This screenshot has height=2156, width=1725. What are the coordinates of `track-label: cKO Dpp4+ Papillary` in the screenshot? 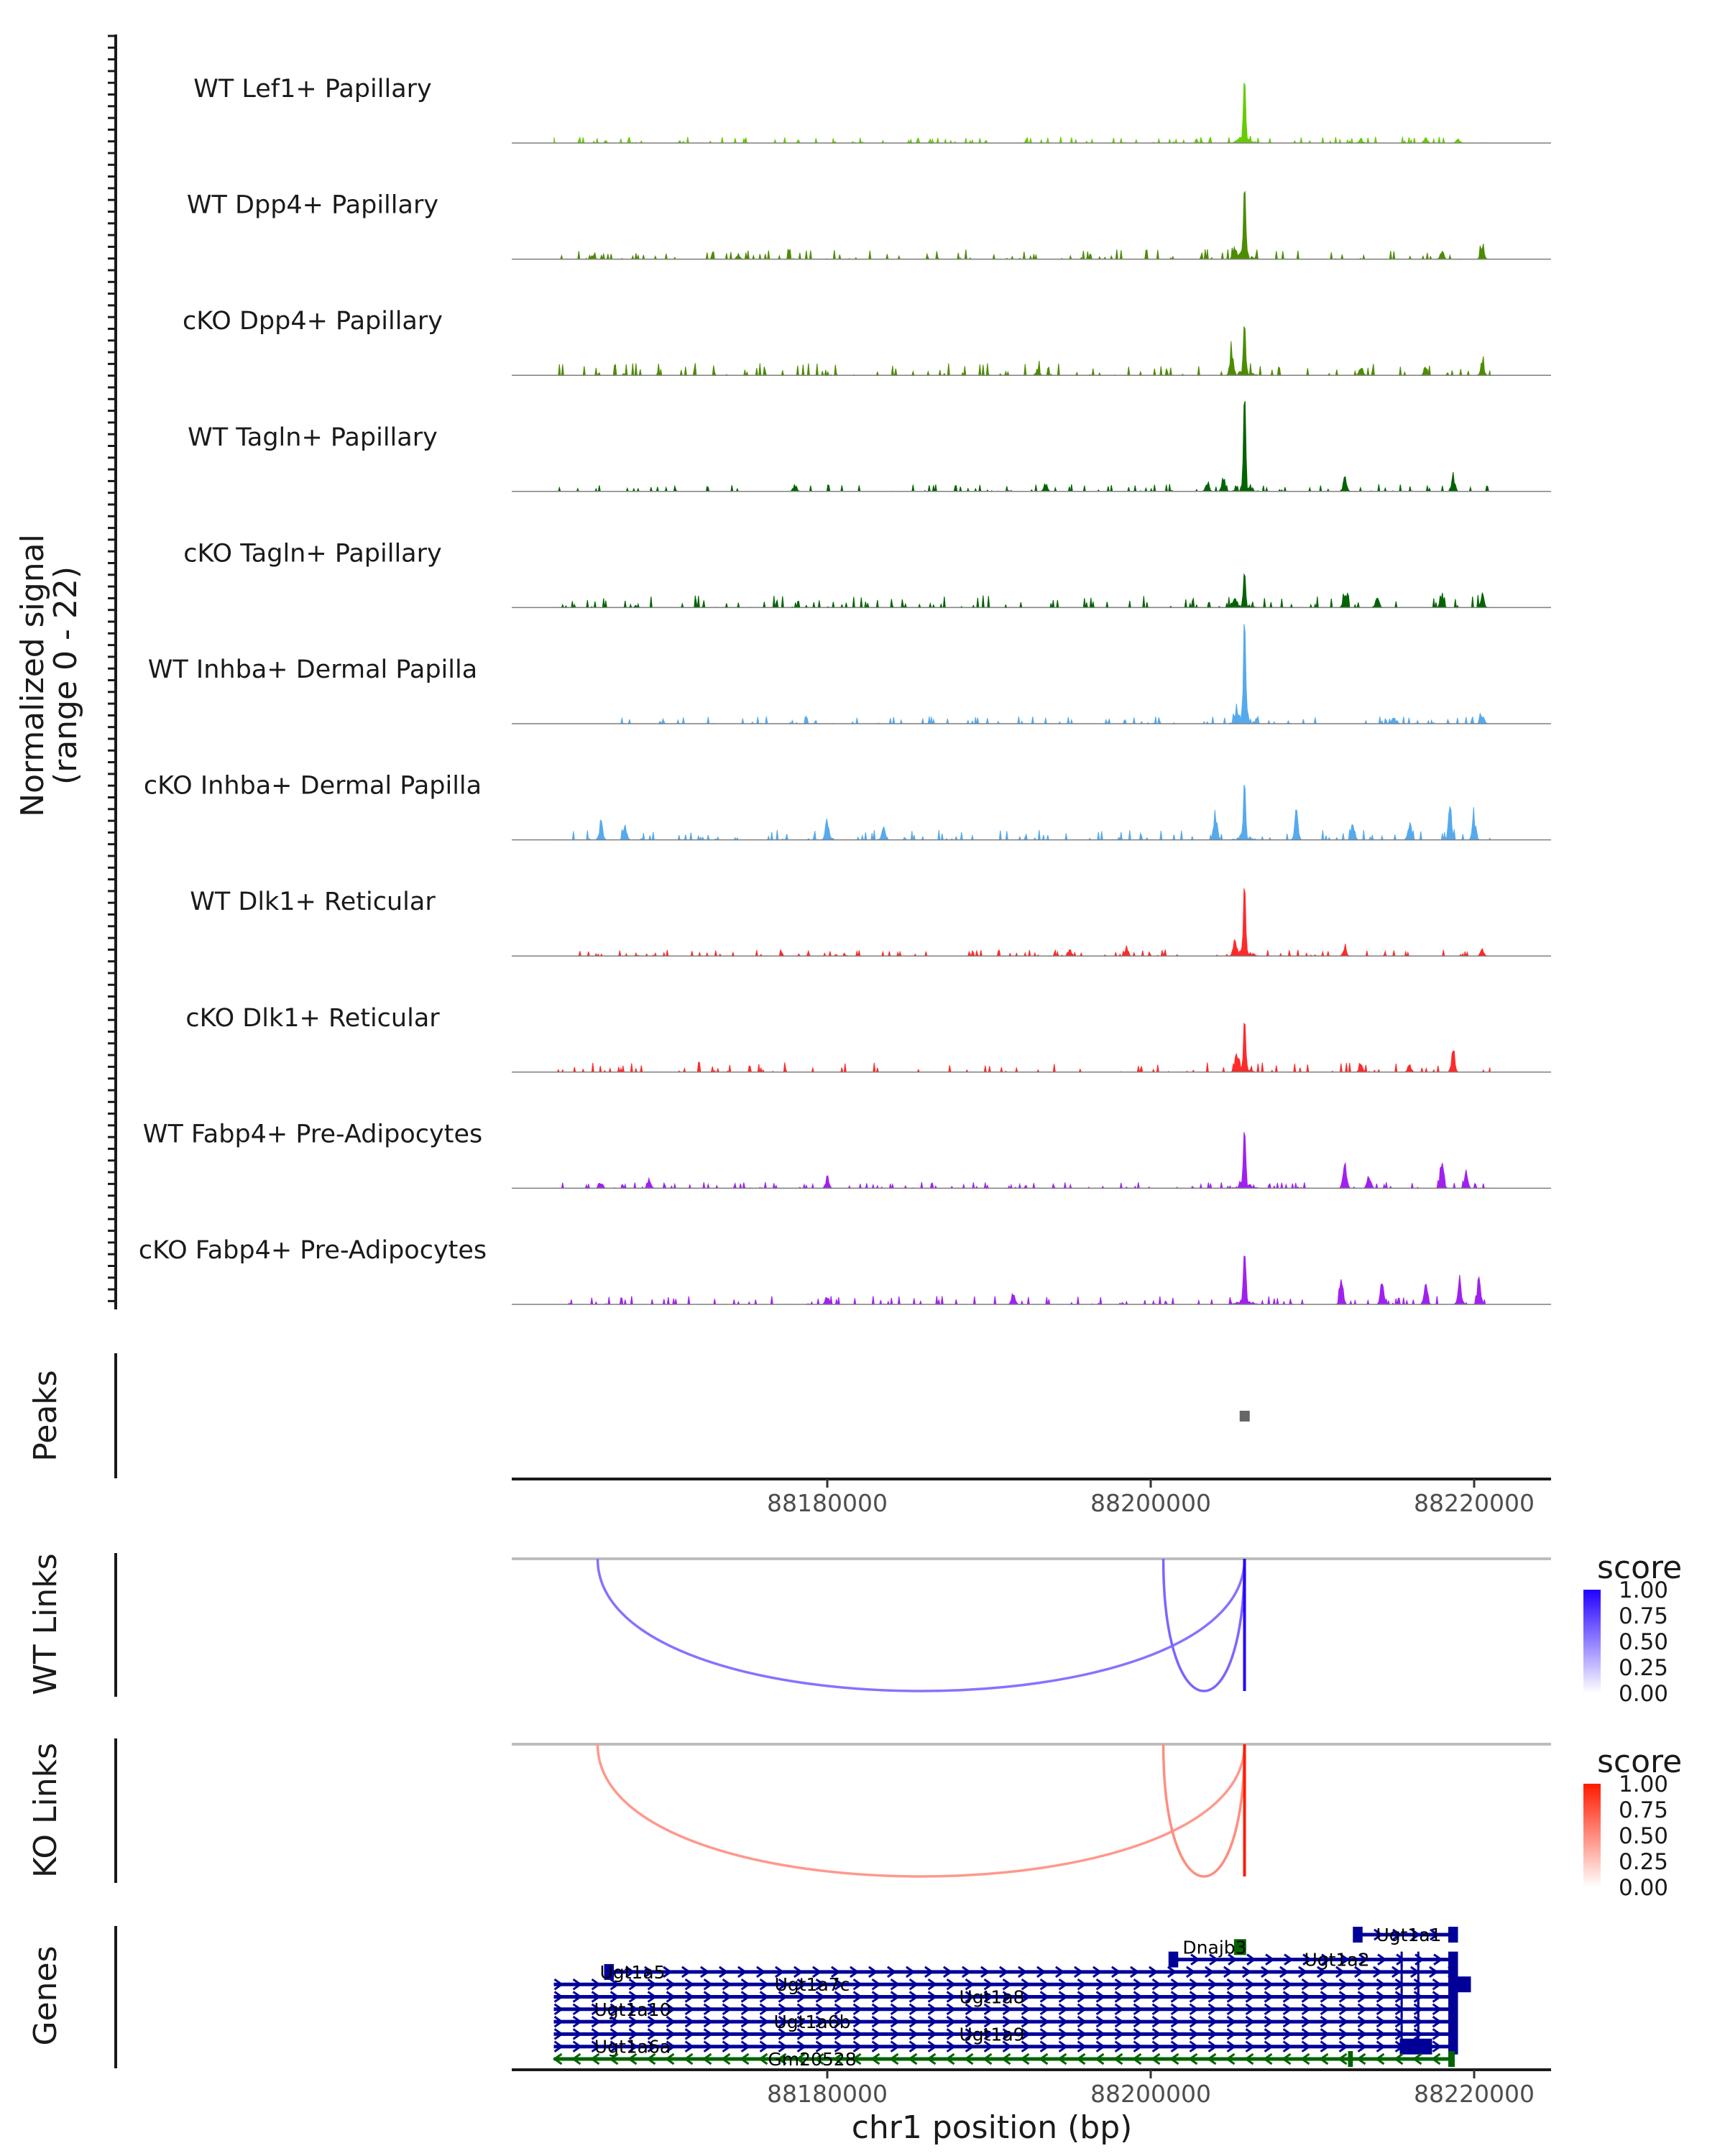 It's located at (313, 321).